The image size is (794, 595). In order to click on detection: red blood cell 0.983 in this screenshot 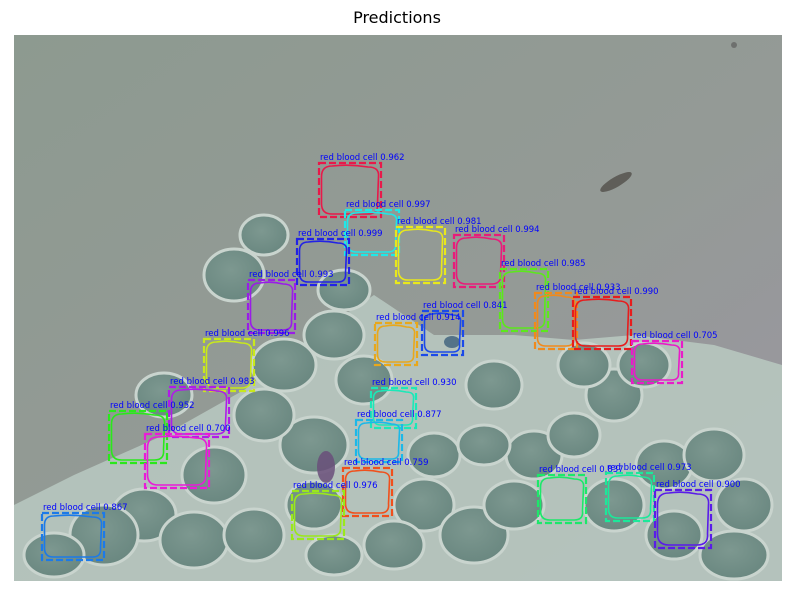, I will do `click(211, 408)`.